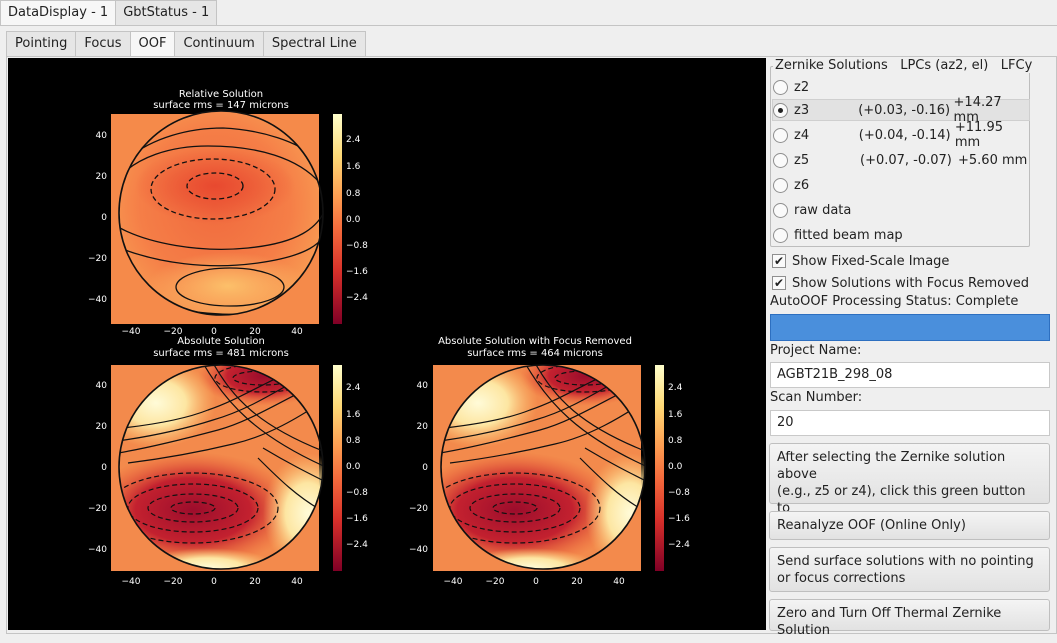 This screenshot has height=643, width=1057. I want to click on absolute-colorbar, so click(337, 468).